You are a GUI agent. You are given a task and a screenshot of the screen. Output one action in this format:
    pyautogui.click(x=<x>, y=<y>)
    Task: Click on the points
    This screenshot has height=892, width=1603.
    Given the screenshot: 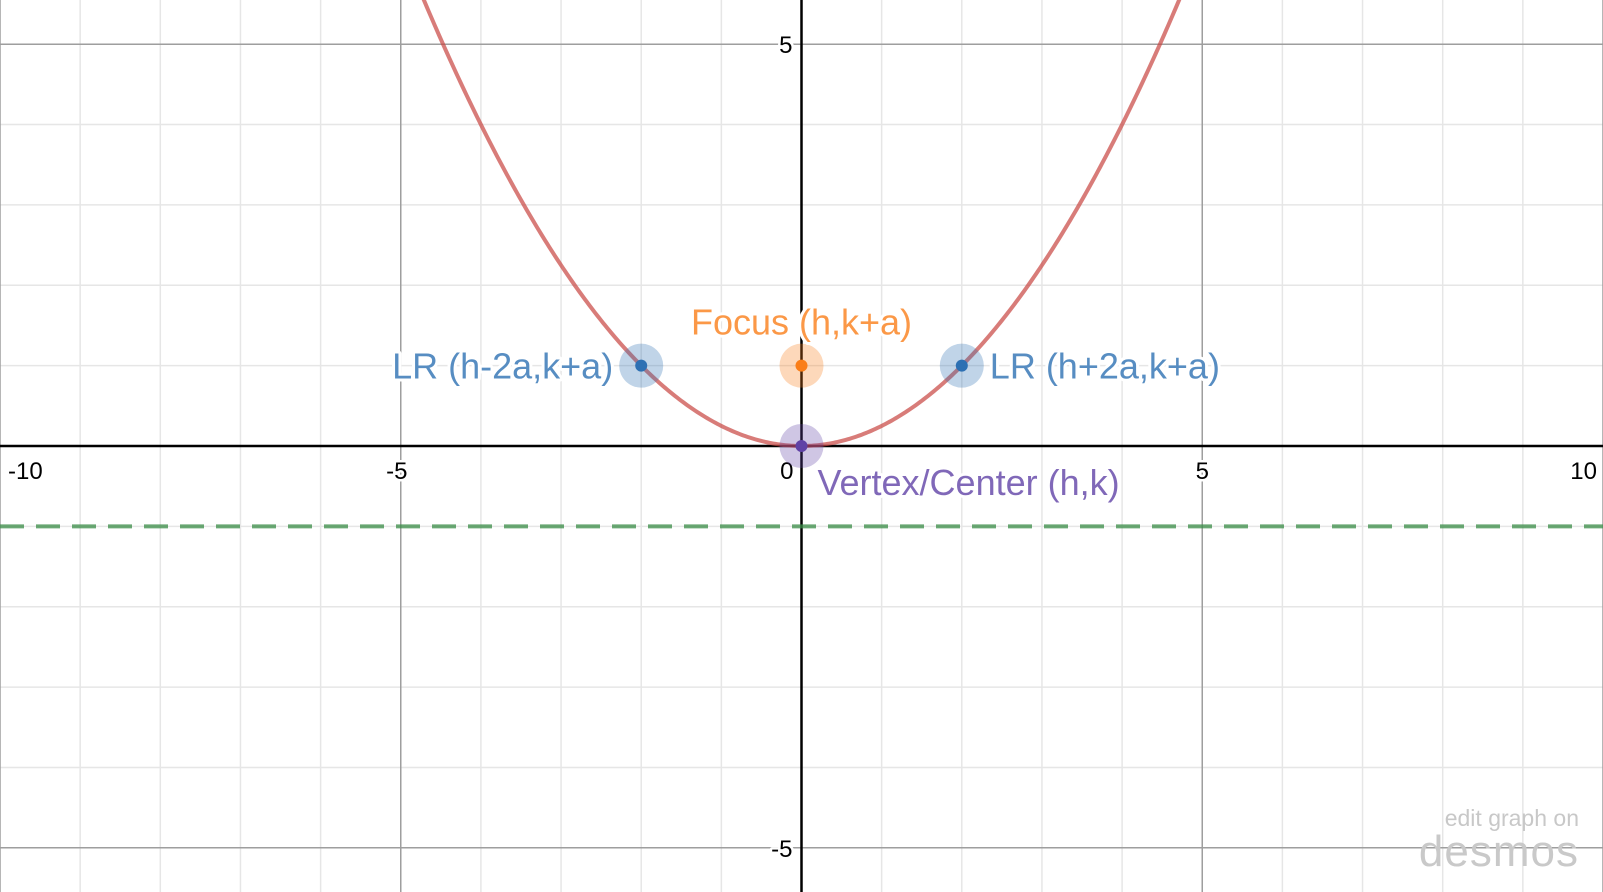 What is the action you would take?
    pyautogui.click(x=801, y=405)
    